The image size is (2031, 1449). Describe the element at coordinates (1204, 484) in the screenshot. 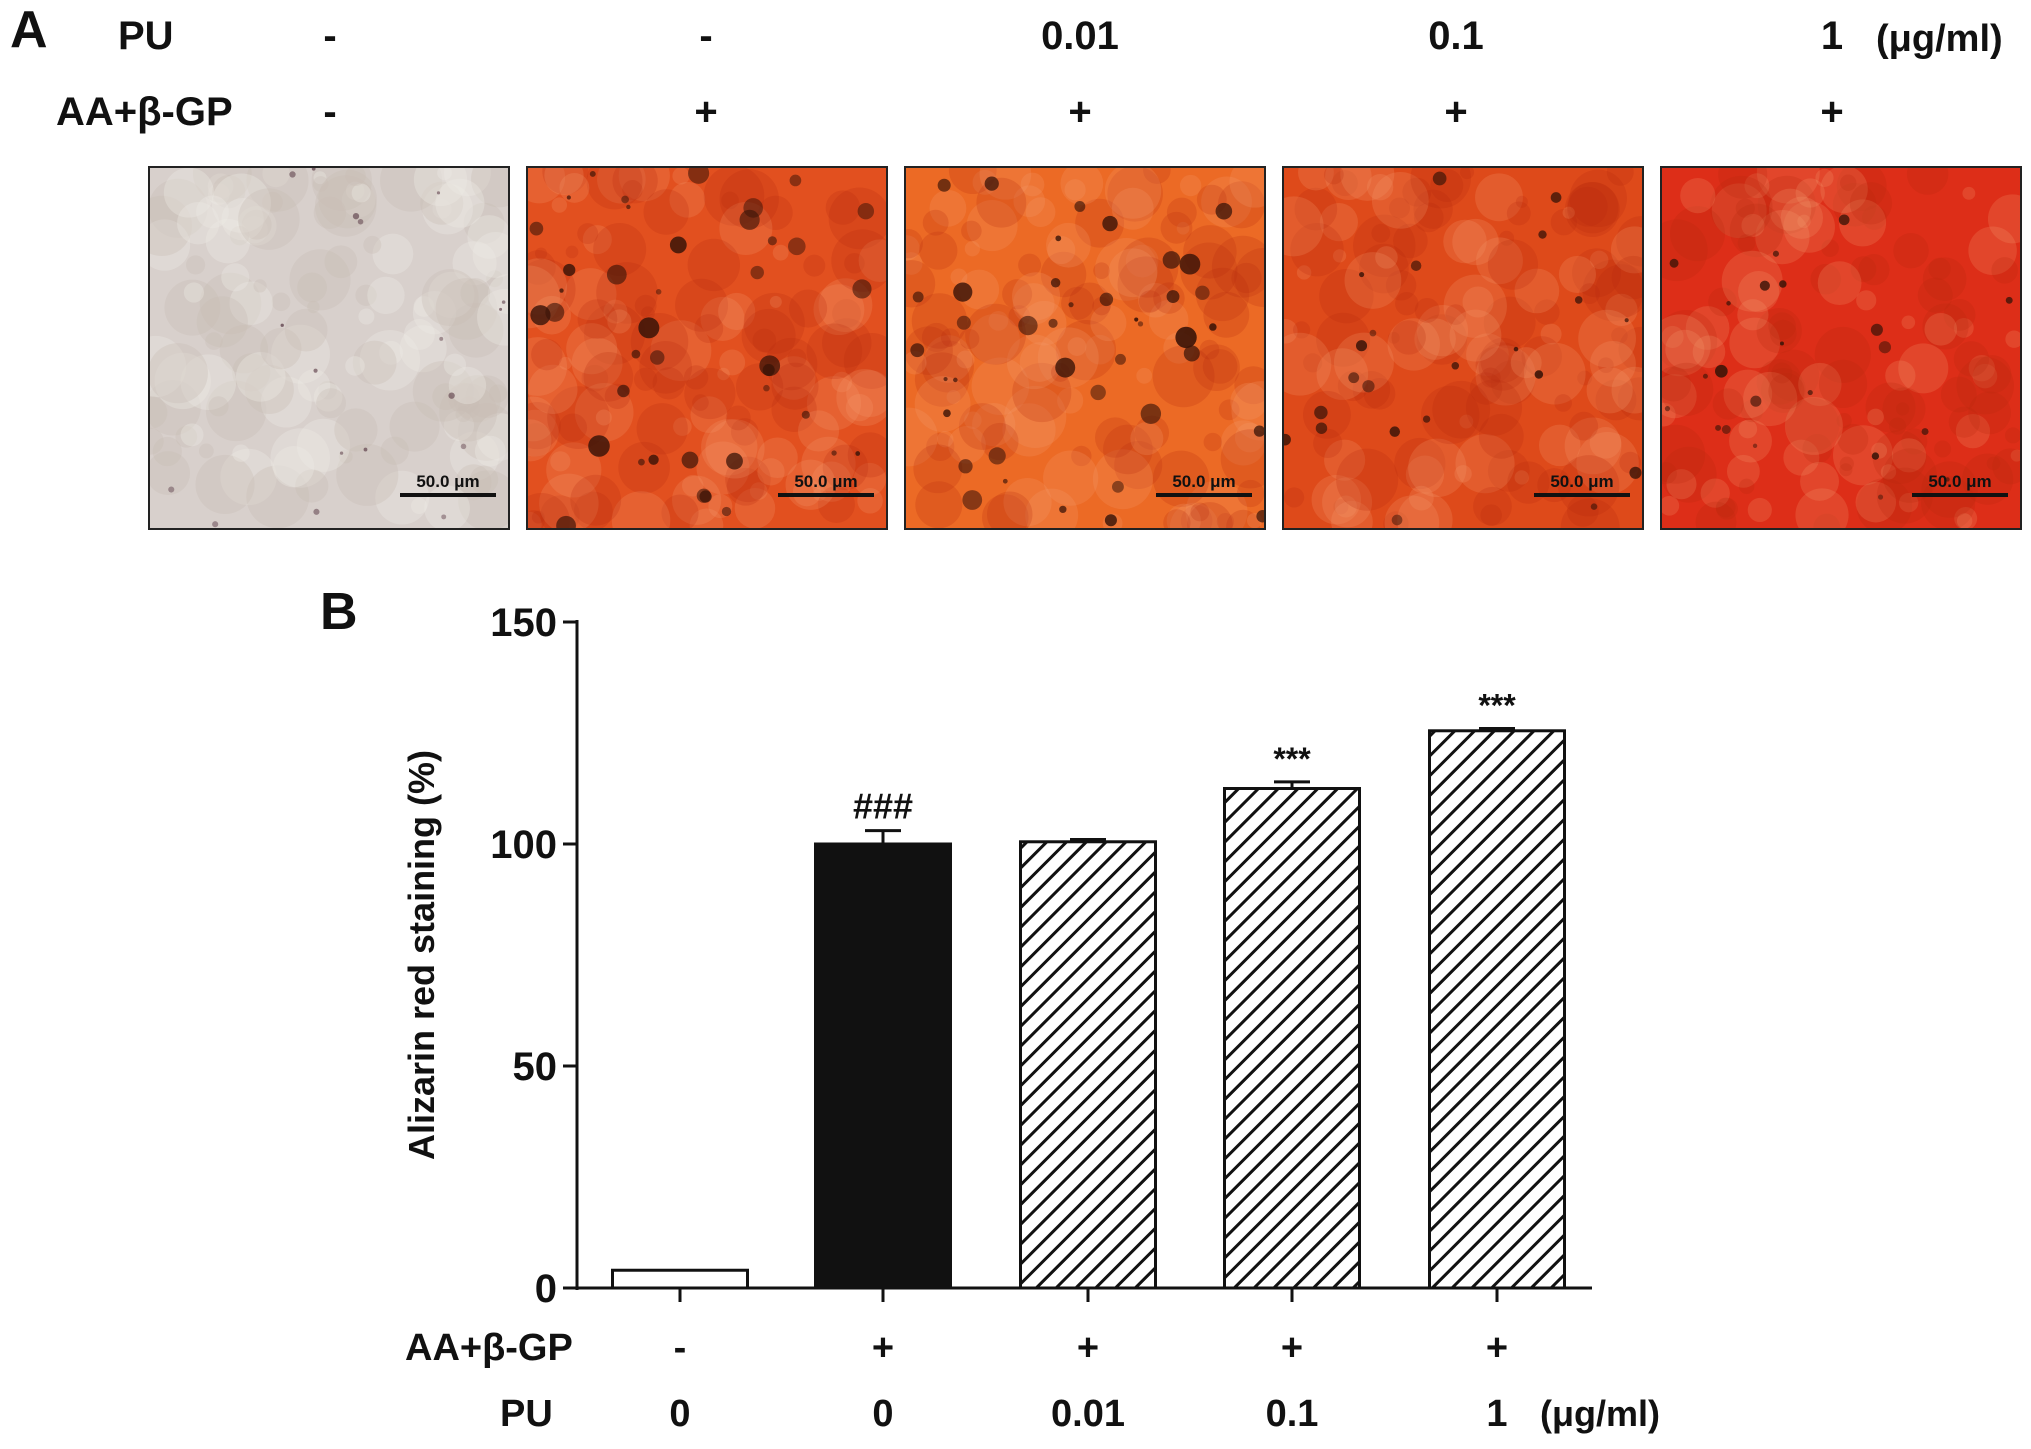

I see `scale-bar: 50.0 μm` at that location.